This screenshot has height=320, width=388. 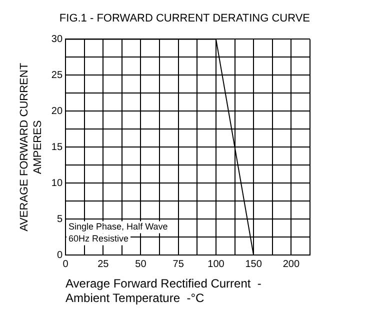 What do you see at coordinates (98, 239) in the screenshot?
I see `annotation: 60Hz Resistive` at bounding box center [98, 239].